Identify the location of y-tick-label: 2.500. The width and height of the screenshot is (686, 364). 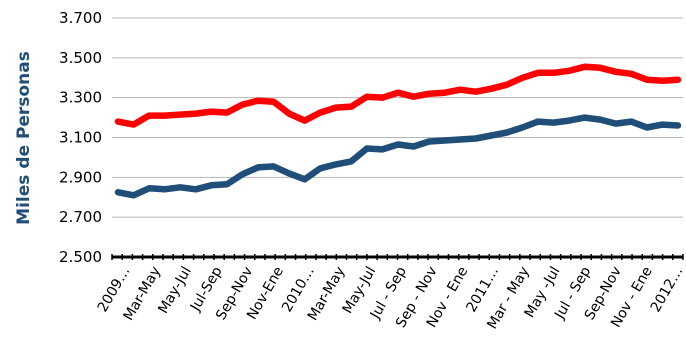
(80, 257).